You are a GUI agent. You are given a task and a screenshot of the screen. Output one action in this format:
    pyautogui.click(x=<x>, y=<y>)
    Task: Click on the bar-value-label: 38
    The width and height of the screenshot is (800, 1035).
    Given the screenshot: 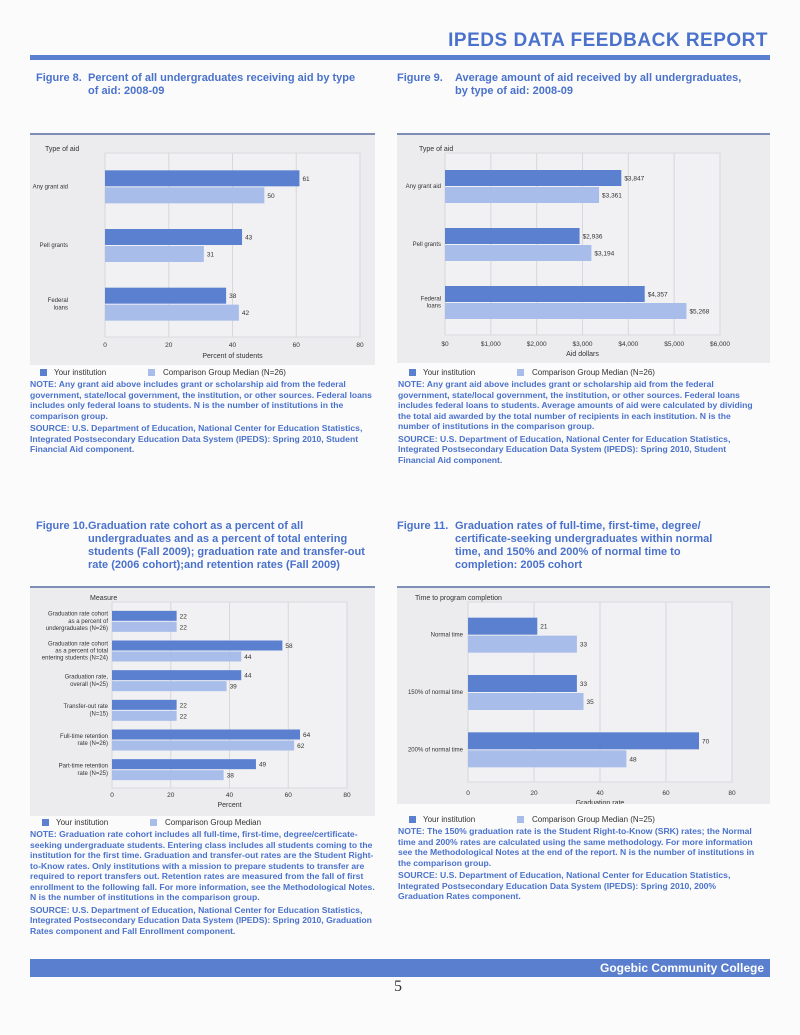 What is the action you would take?
    pyautogui.click(x=231, y=776)
    